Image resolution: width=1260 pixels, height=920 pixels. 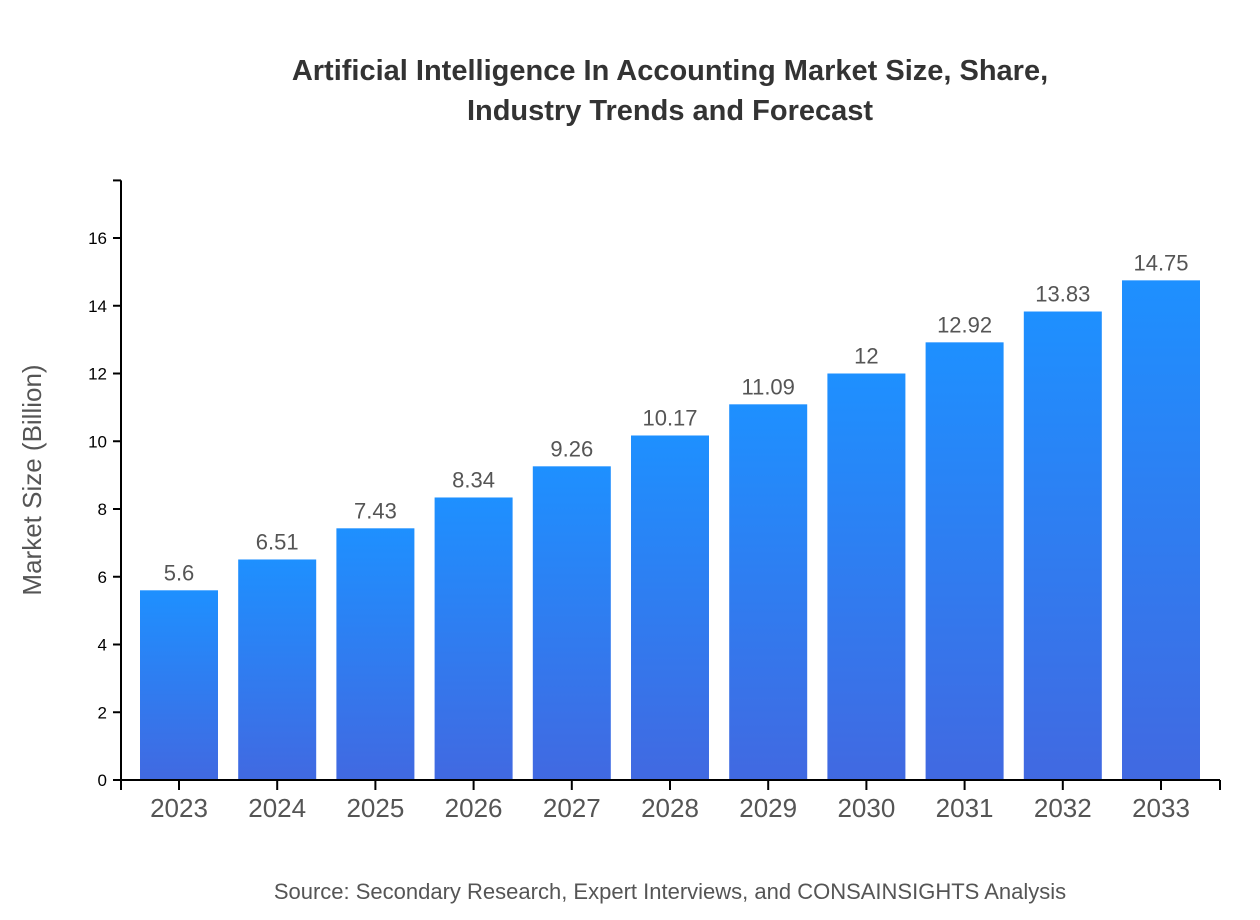 I want to click on x-tick-label: 2033, so click(x=1161, y=808).